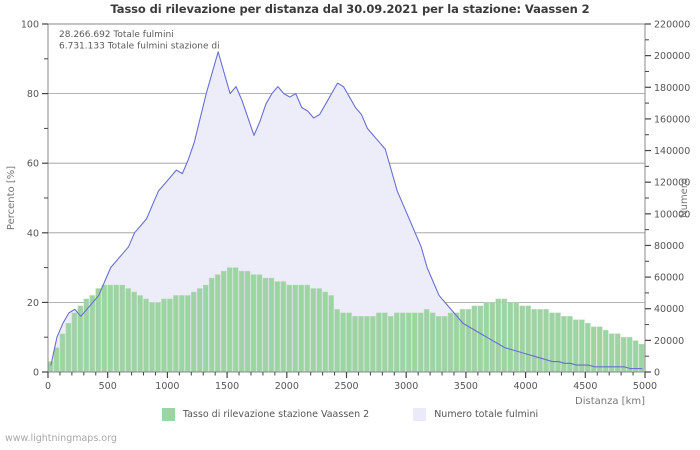  I want to click on tick-label-y-left: 100, so click(30, 25).